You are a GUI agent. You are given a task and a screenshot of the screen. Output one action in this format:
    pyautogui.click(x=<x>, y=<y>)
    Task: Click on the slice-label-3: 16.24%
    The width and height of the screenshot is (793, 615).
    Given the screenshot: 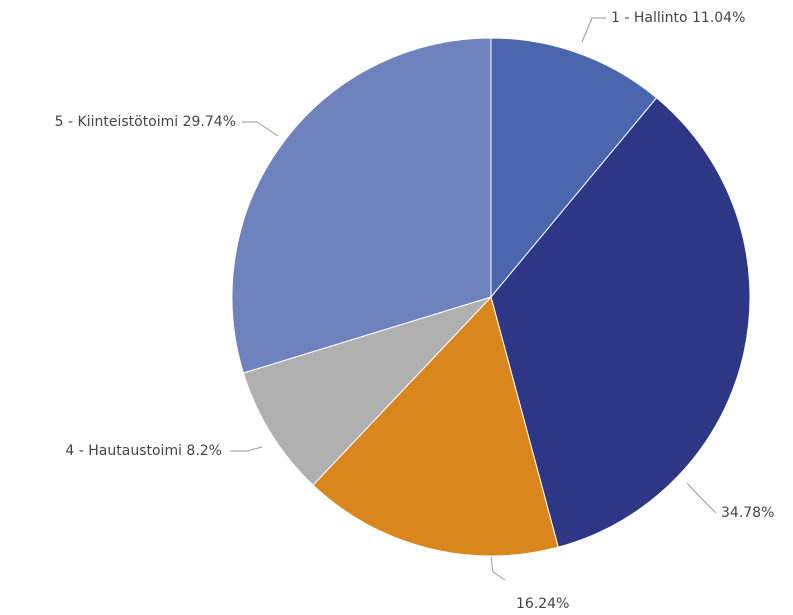 What is the action you would take?
    pyautogui.click(x=542, y=604)
    